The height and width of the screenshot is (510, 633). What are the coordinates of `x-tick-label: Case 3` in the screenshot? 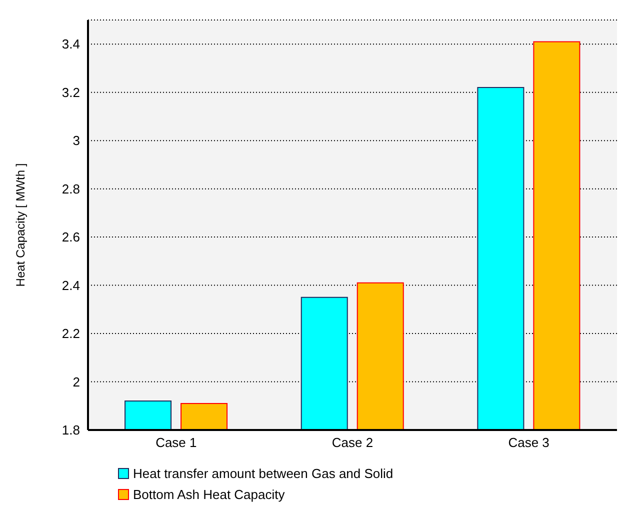 It's located at (529, 442).